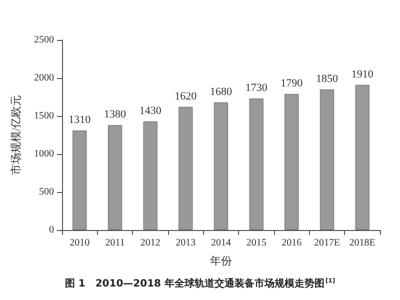 Image resolution: width=400 pixels, height=300 pixels. I want to click on data-label: 1430, so click(150, 110).